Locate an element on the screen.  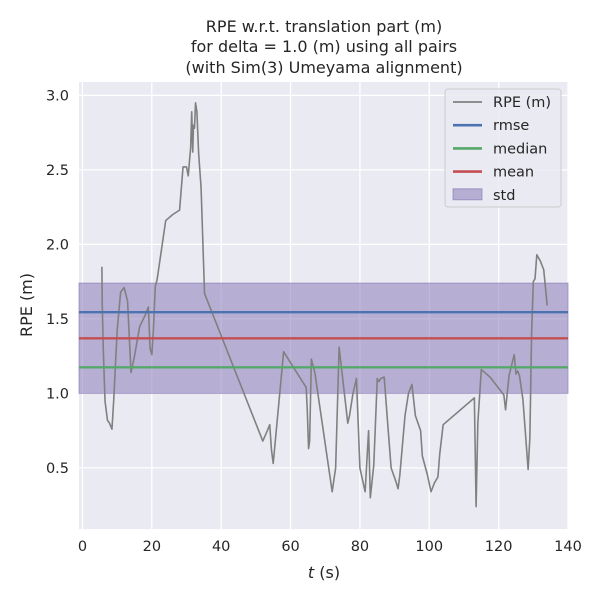
x-axis-label: t (s) is located at coordinates (324, 572).